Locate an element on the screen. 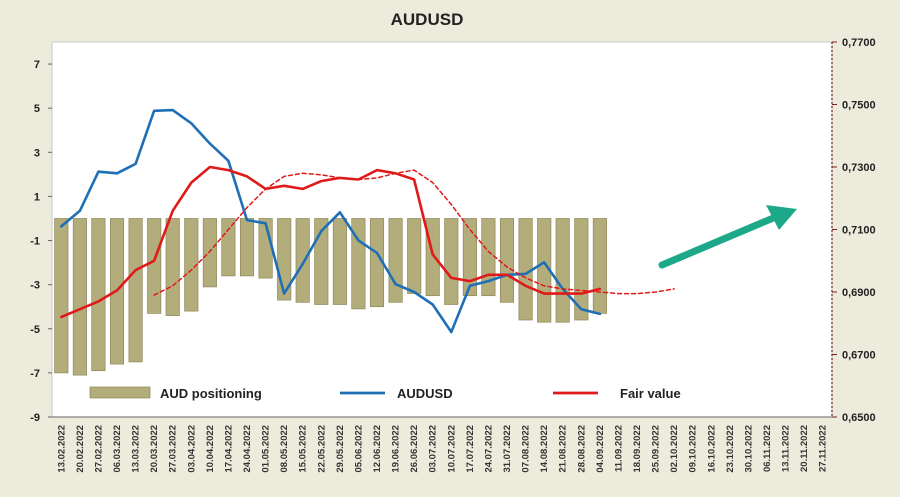  trend-arrow-shaft is located at coordinates (720, 240).